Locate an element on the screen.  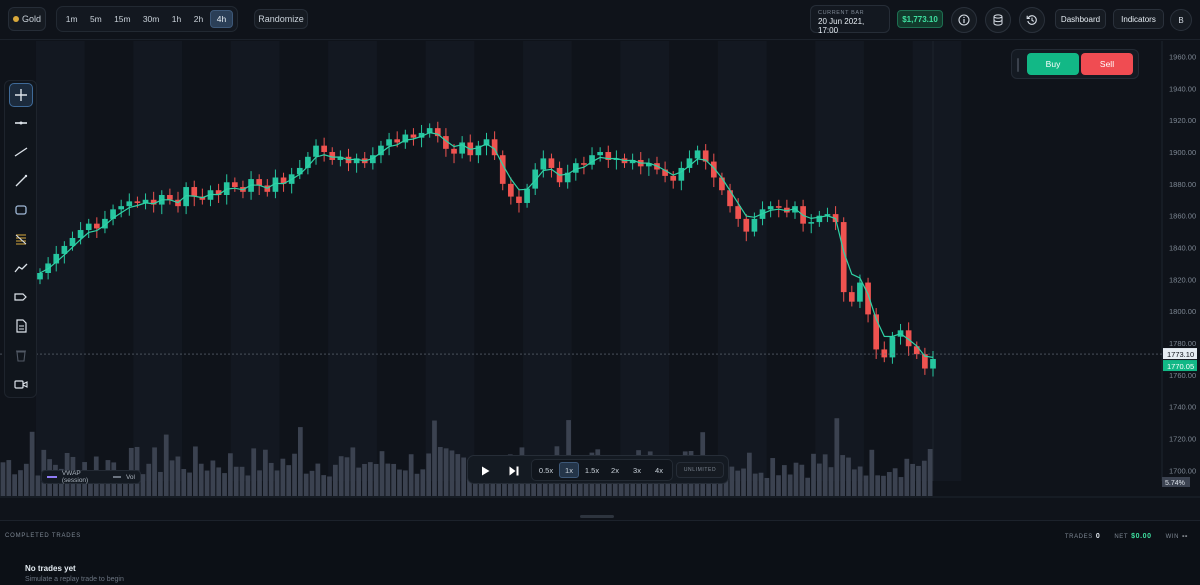
video-icon is located at coordinates (21, 384).